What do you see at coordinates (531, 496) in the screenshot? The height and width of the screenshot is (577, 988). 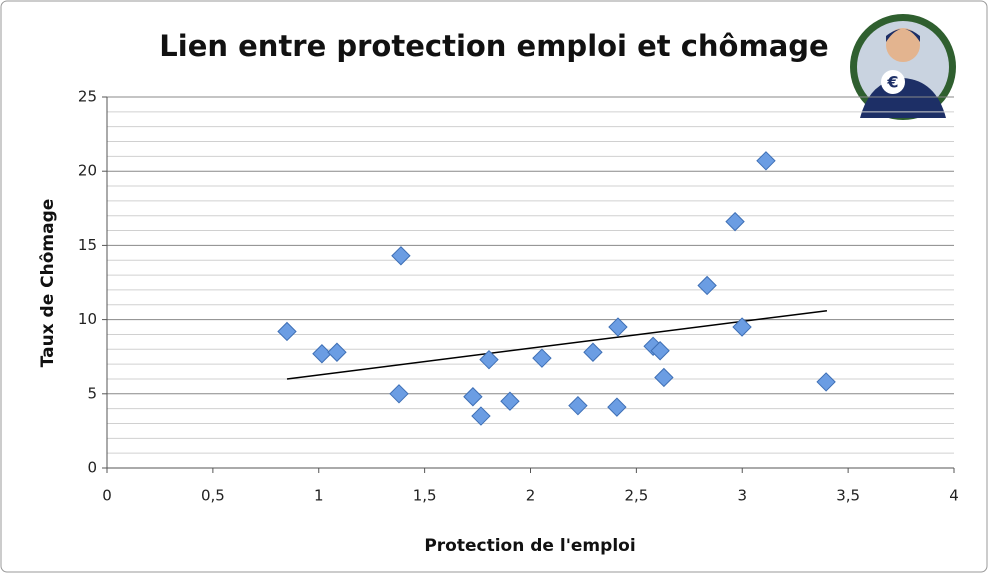 I see `x-tick-label: 2` at bounding box center [531, 496].